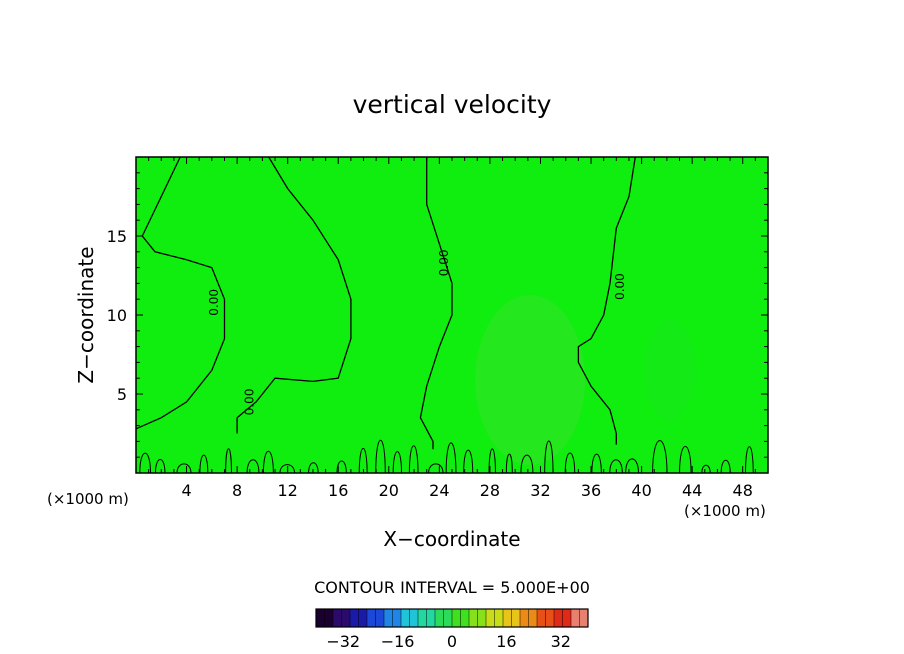 The height and width of the screenshot is (654, 904). I want to click on y-axis-label: Z−coordinate, so click(86, 314).